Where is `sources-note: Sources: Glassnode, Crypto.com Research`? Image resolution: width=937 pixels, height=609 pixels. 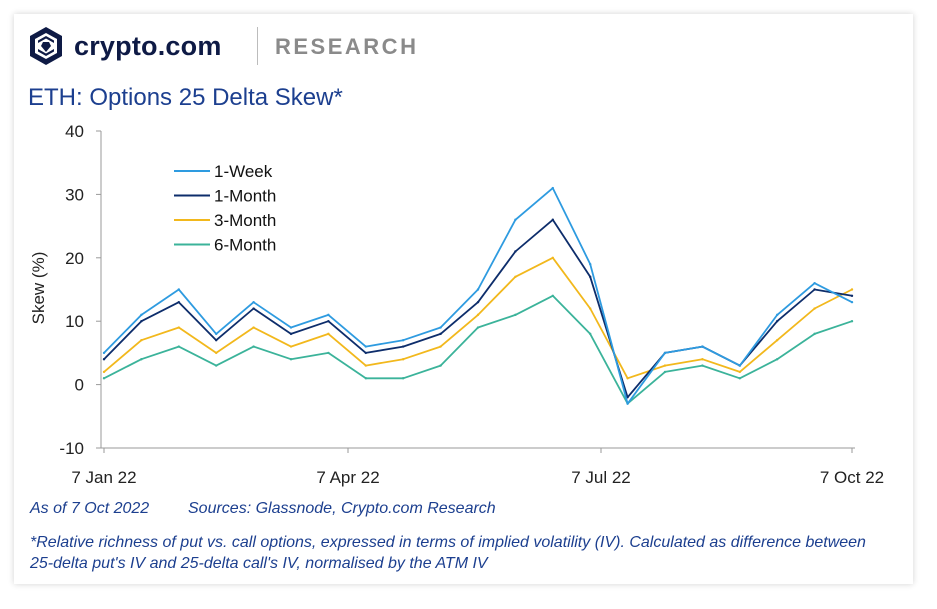
sources-note: Sources: Glassnode, Crypto.com Research is located at coordinates (342, 508).